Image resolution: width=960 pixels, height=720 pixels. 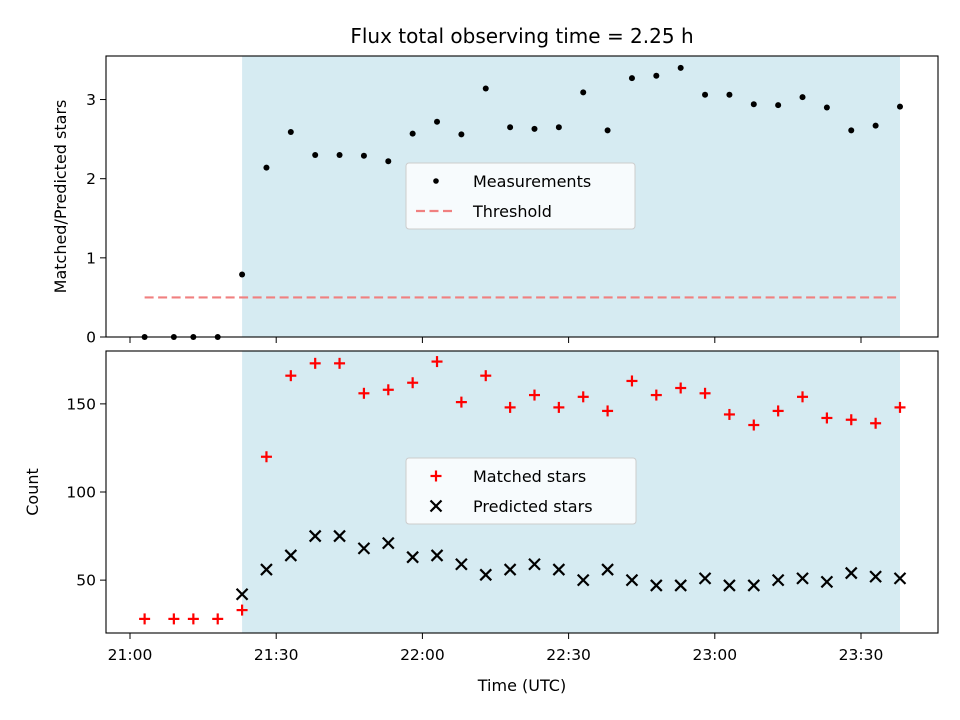 What do you see at coordinates (276, 655) in the screenshot?
I see `x-tick-label: 21:30` at bounding box center [276, 655].